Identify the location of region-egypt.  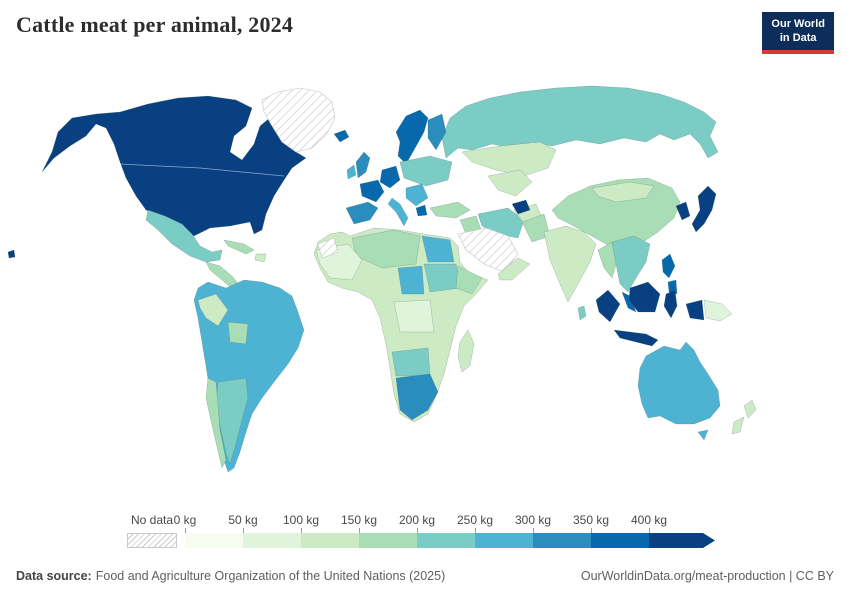
(438, 249).